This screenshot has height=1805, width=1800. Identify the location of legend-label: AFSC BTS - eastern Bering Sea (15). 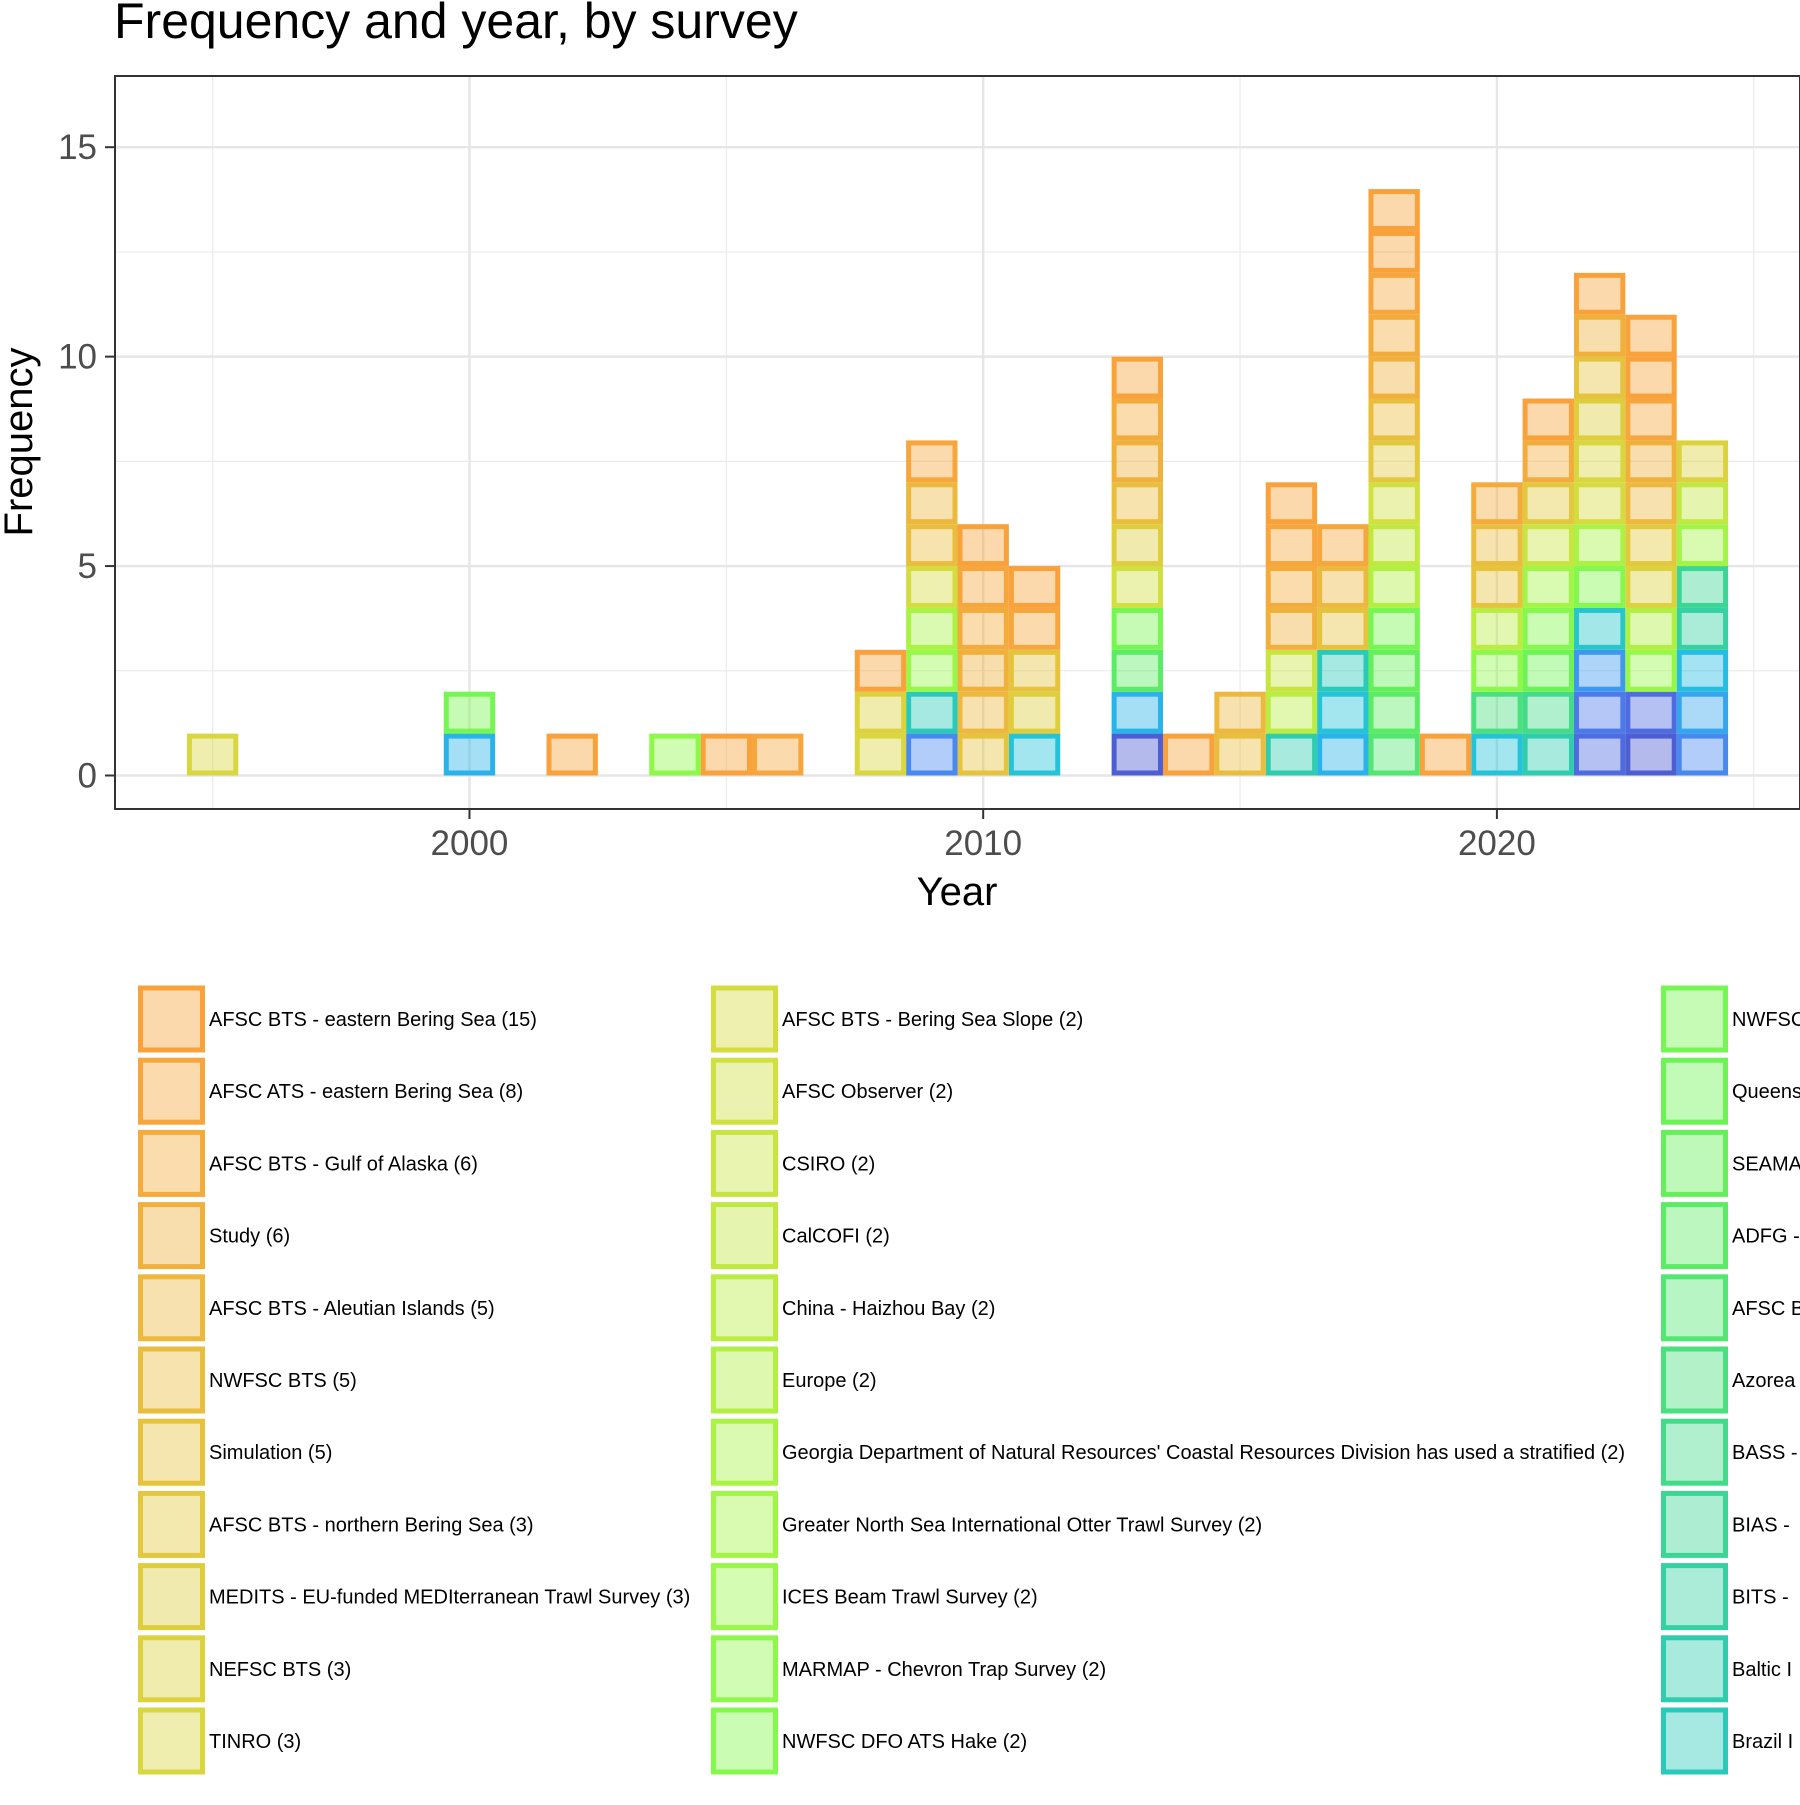
(373, 1020).